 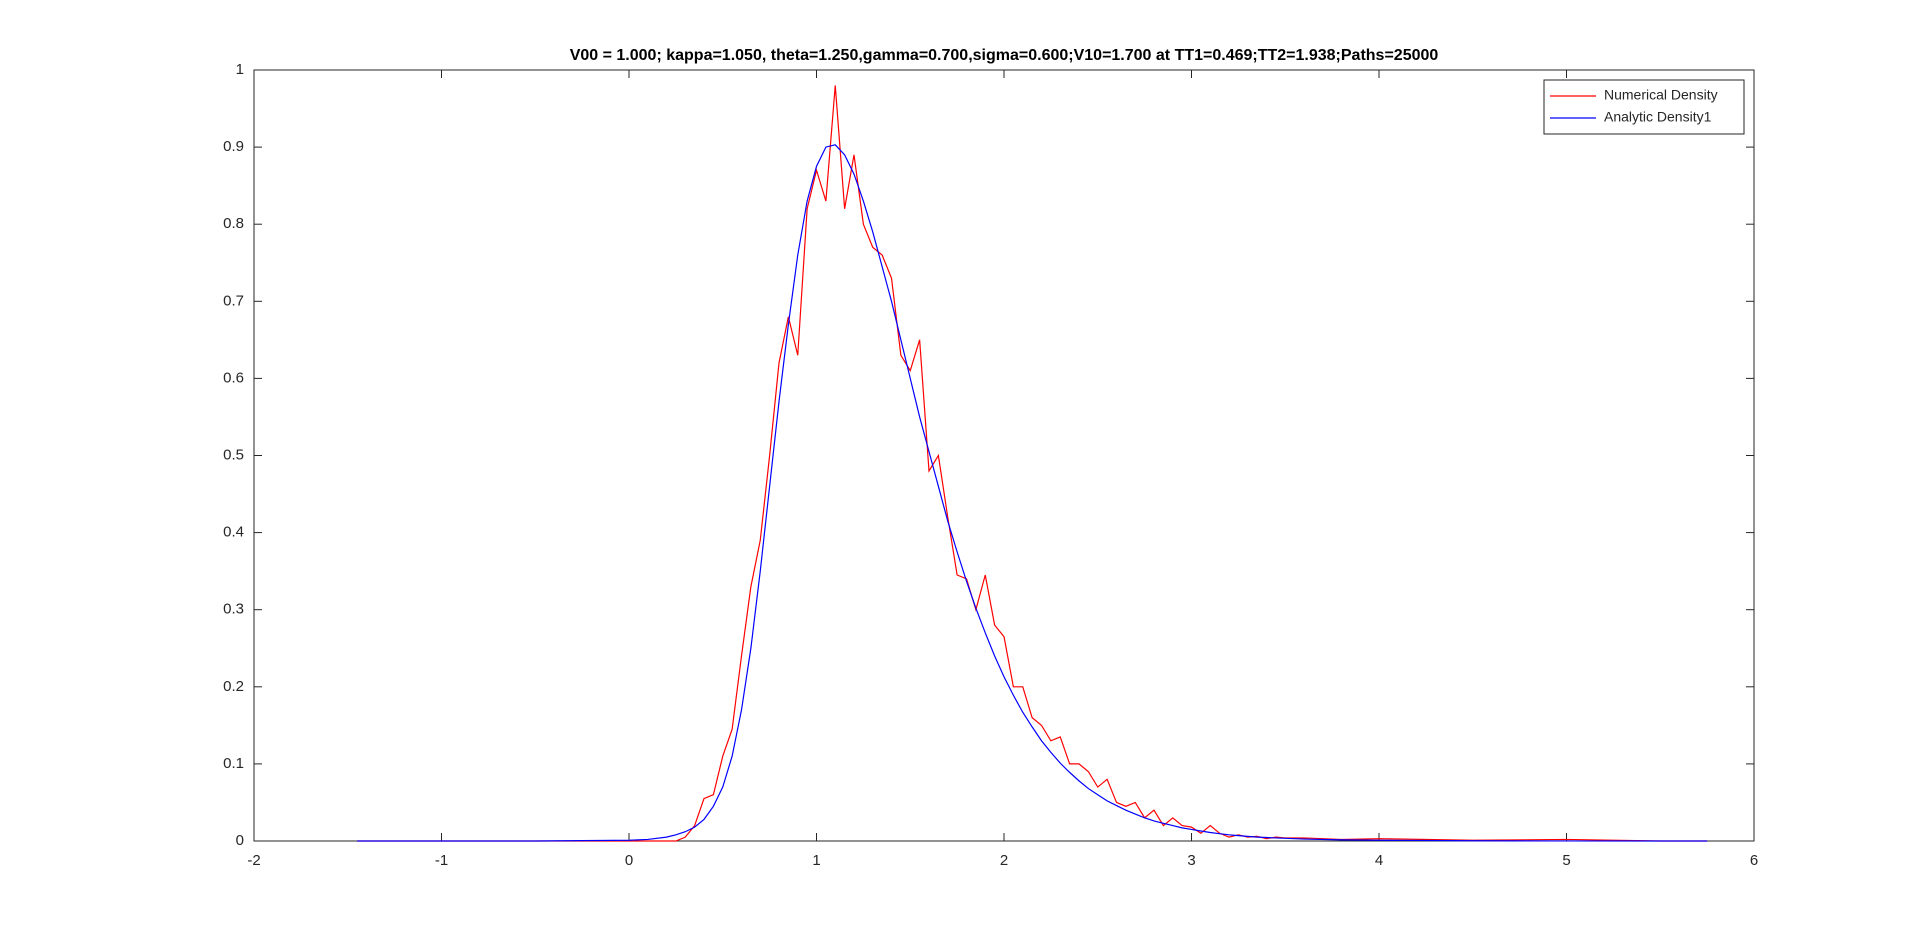 What do you see at coordinates (233, 686) in the screenshot?
I see `y-tick-label: 0.2` at bounding box center [233, 686].